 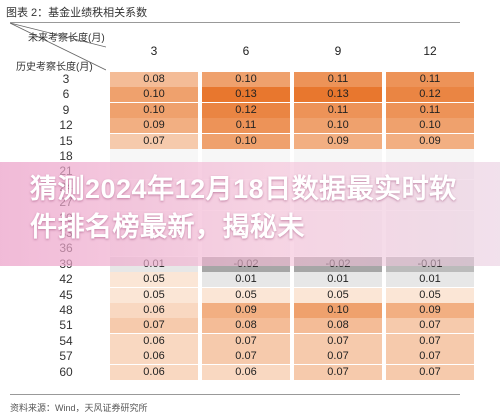 What do you see at coordinates (235, 394) in the screenshot?
I see `bottom-rule` at bounding box center [235, 394].